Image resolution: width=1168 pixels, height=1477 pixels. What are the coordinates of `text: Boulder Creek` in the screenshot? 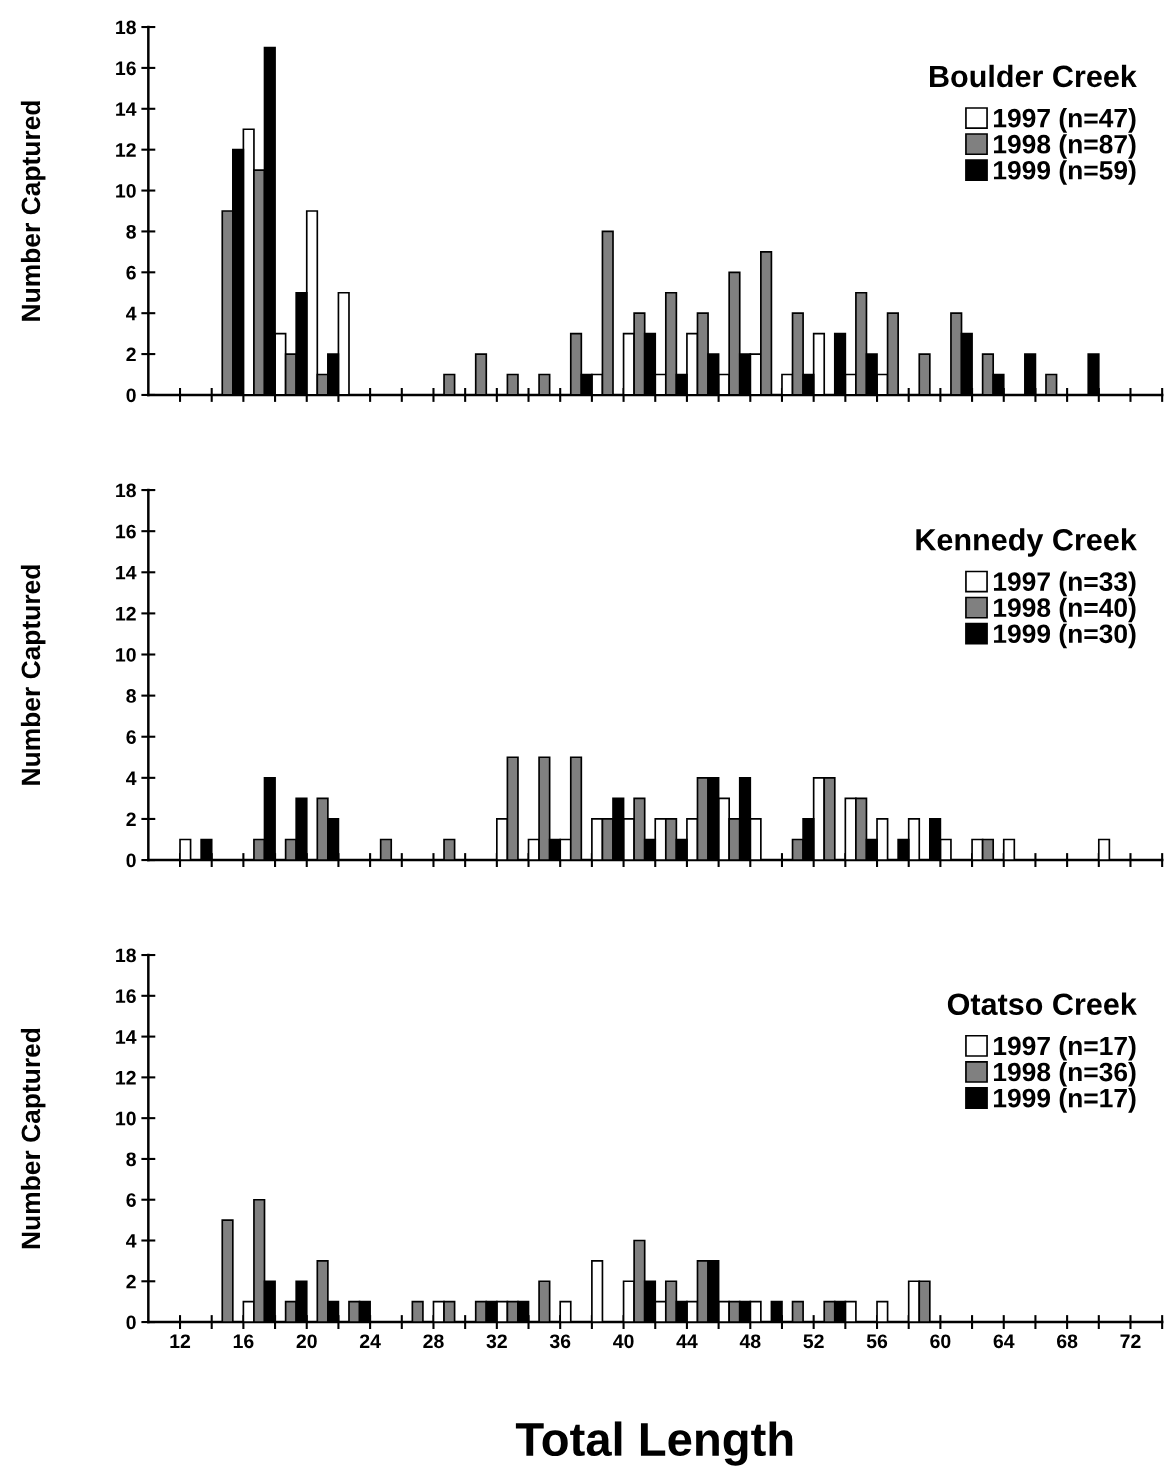 It's located at (1033, 76).